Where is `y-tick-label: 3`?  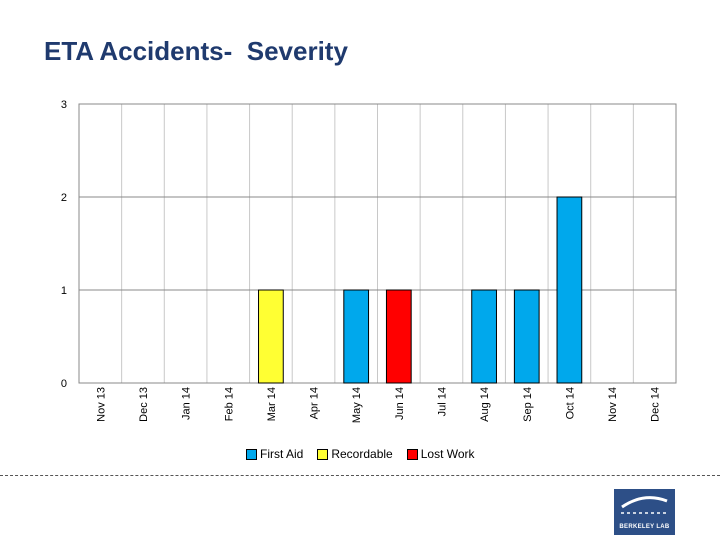
y-tick-label: 3 is located at coordinates (64, 105).